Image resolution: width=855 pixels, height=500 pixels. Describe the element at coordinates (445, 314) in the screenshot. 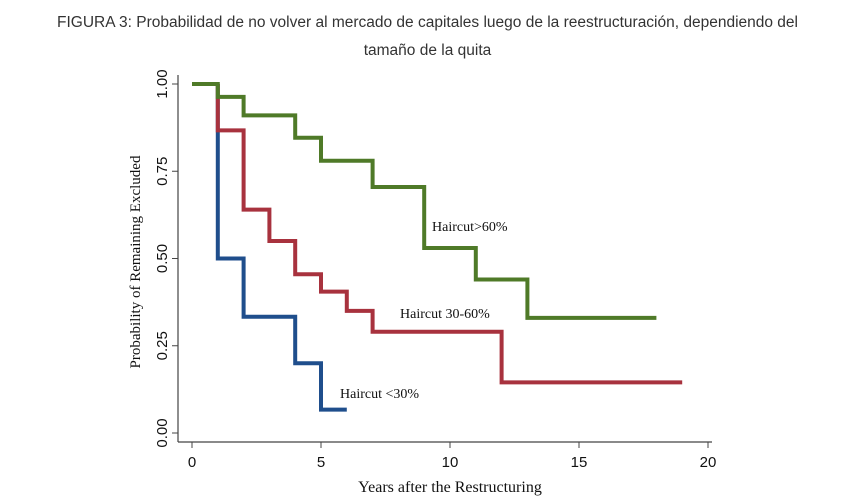

I see `label-haircut-30-60: Haircut 30-60%` at that location.